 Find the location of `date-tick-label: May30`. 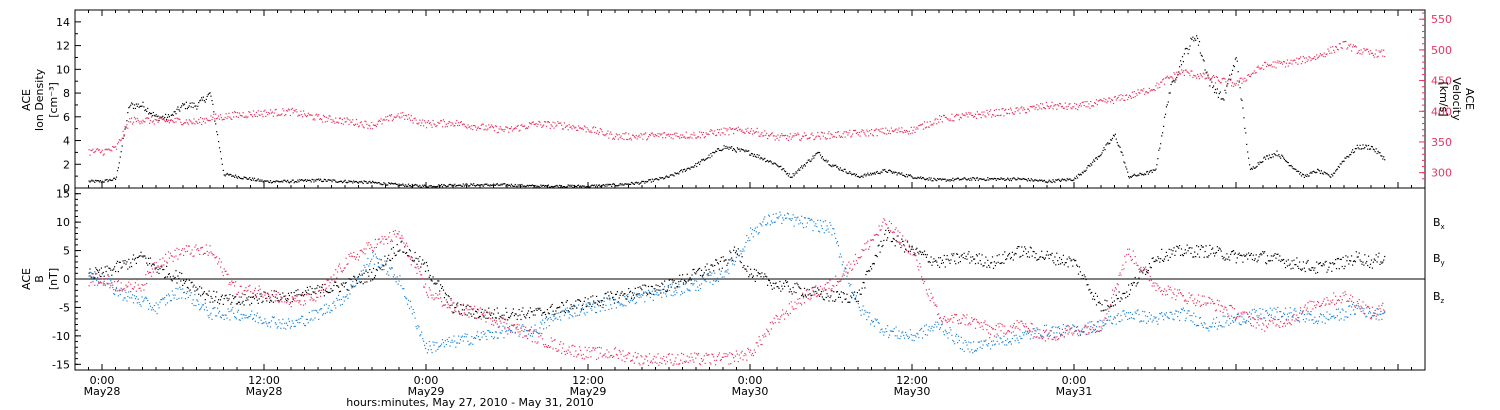

date-tick-label: May30 is located at coordinates (912, 391).